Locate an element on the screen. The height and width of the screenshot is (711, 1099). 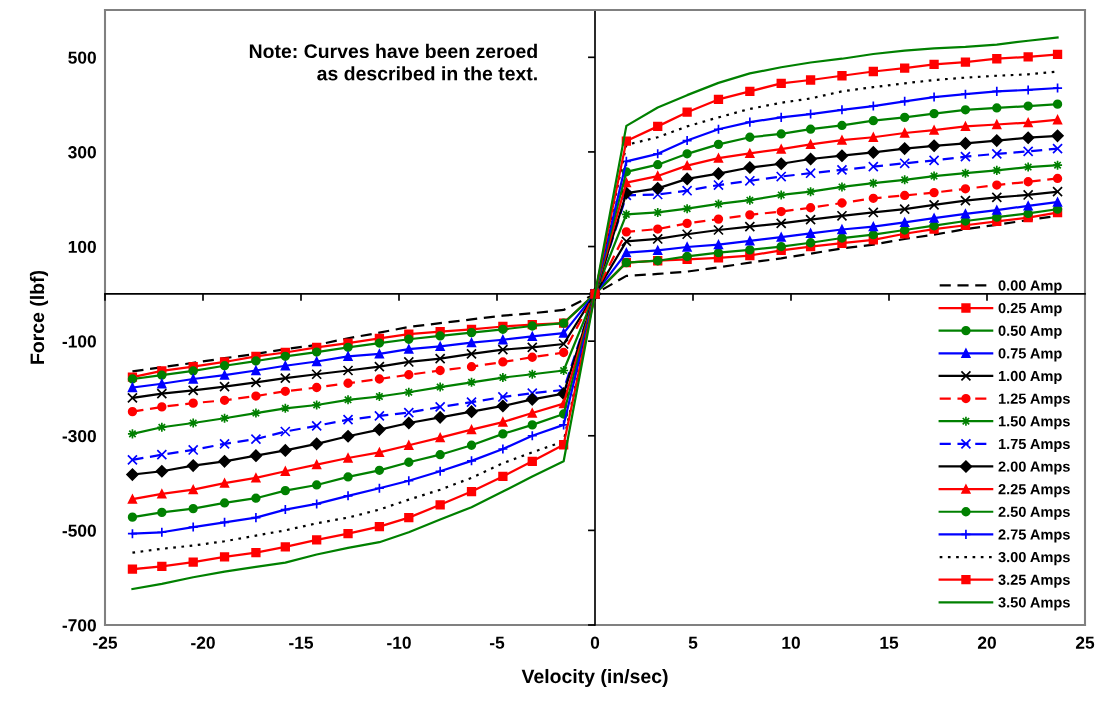
legend-label: 1.00 Amp is located at coordinates (1030, 377).